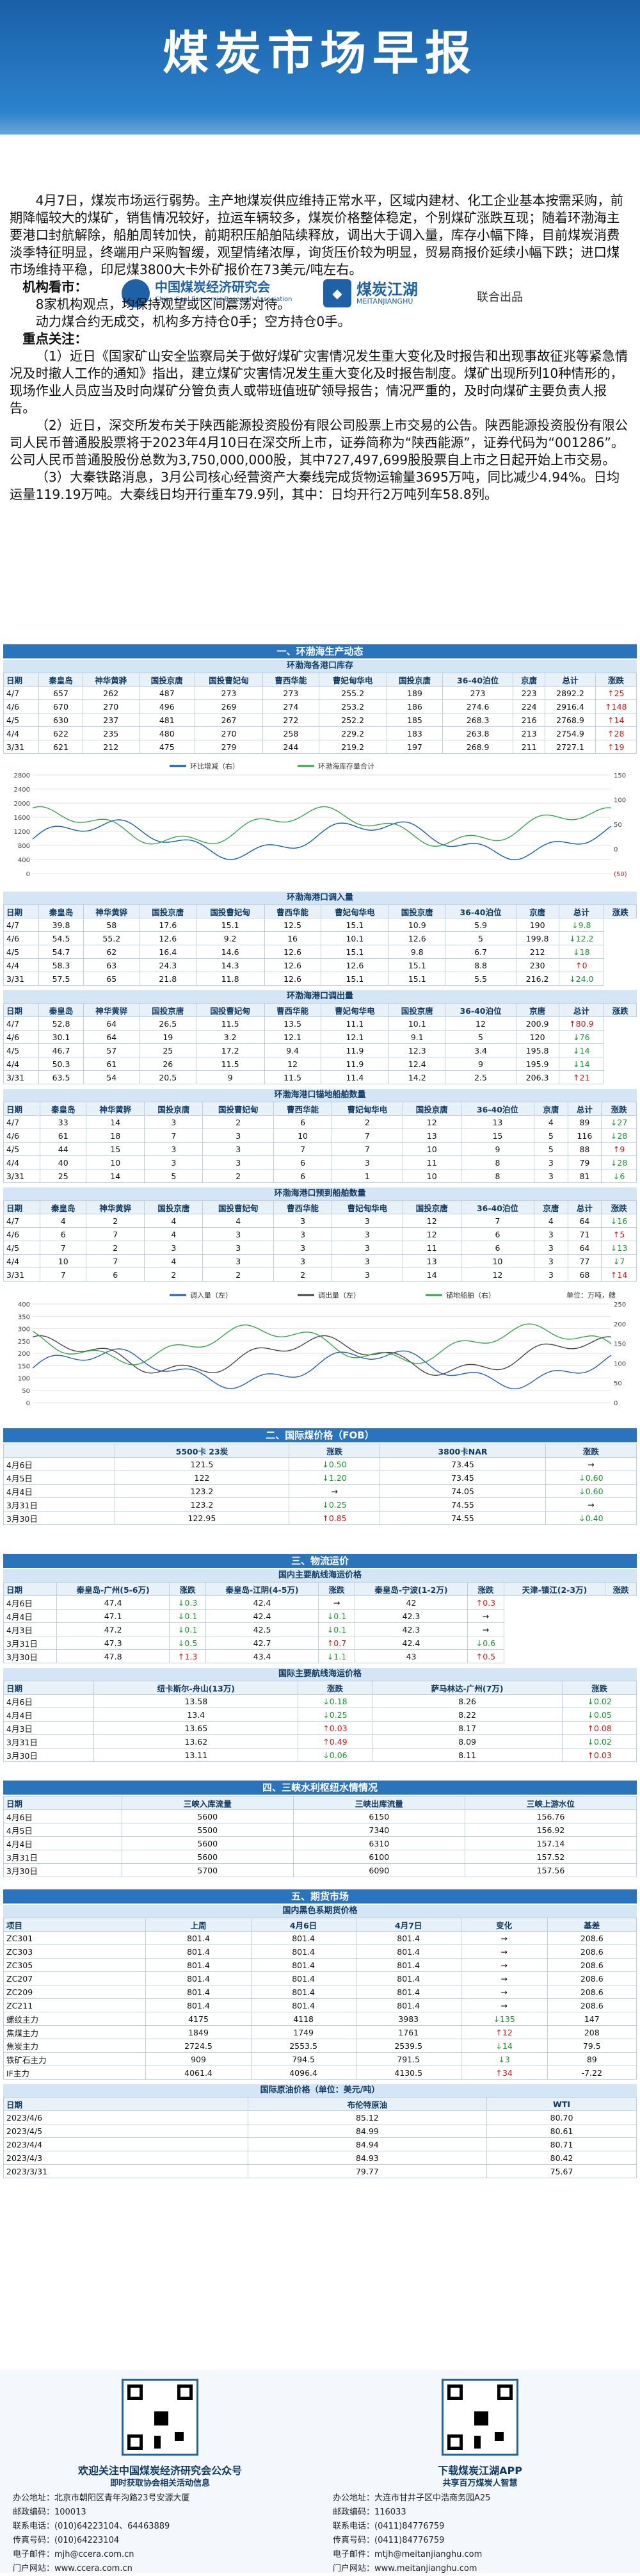  What do you see at coordinates (335, 1755) in the screenshot?
I see `table-cell: ↓0.06` at bounding box center [335, 1755].